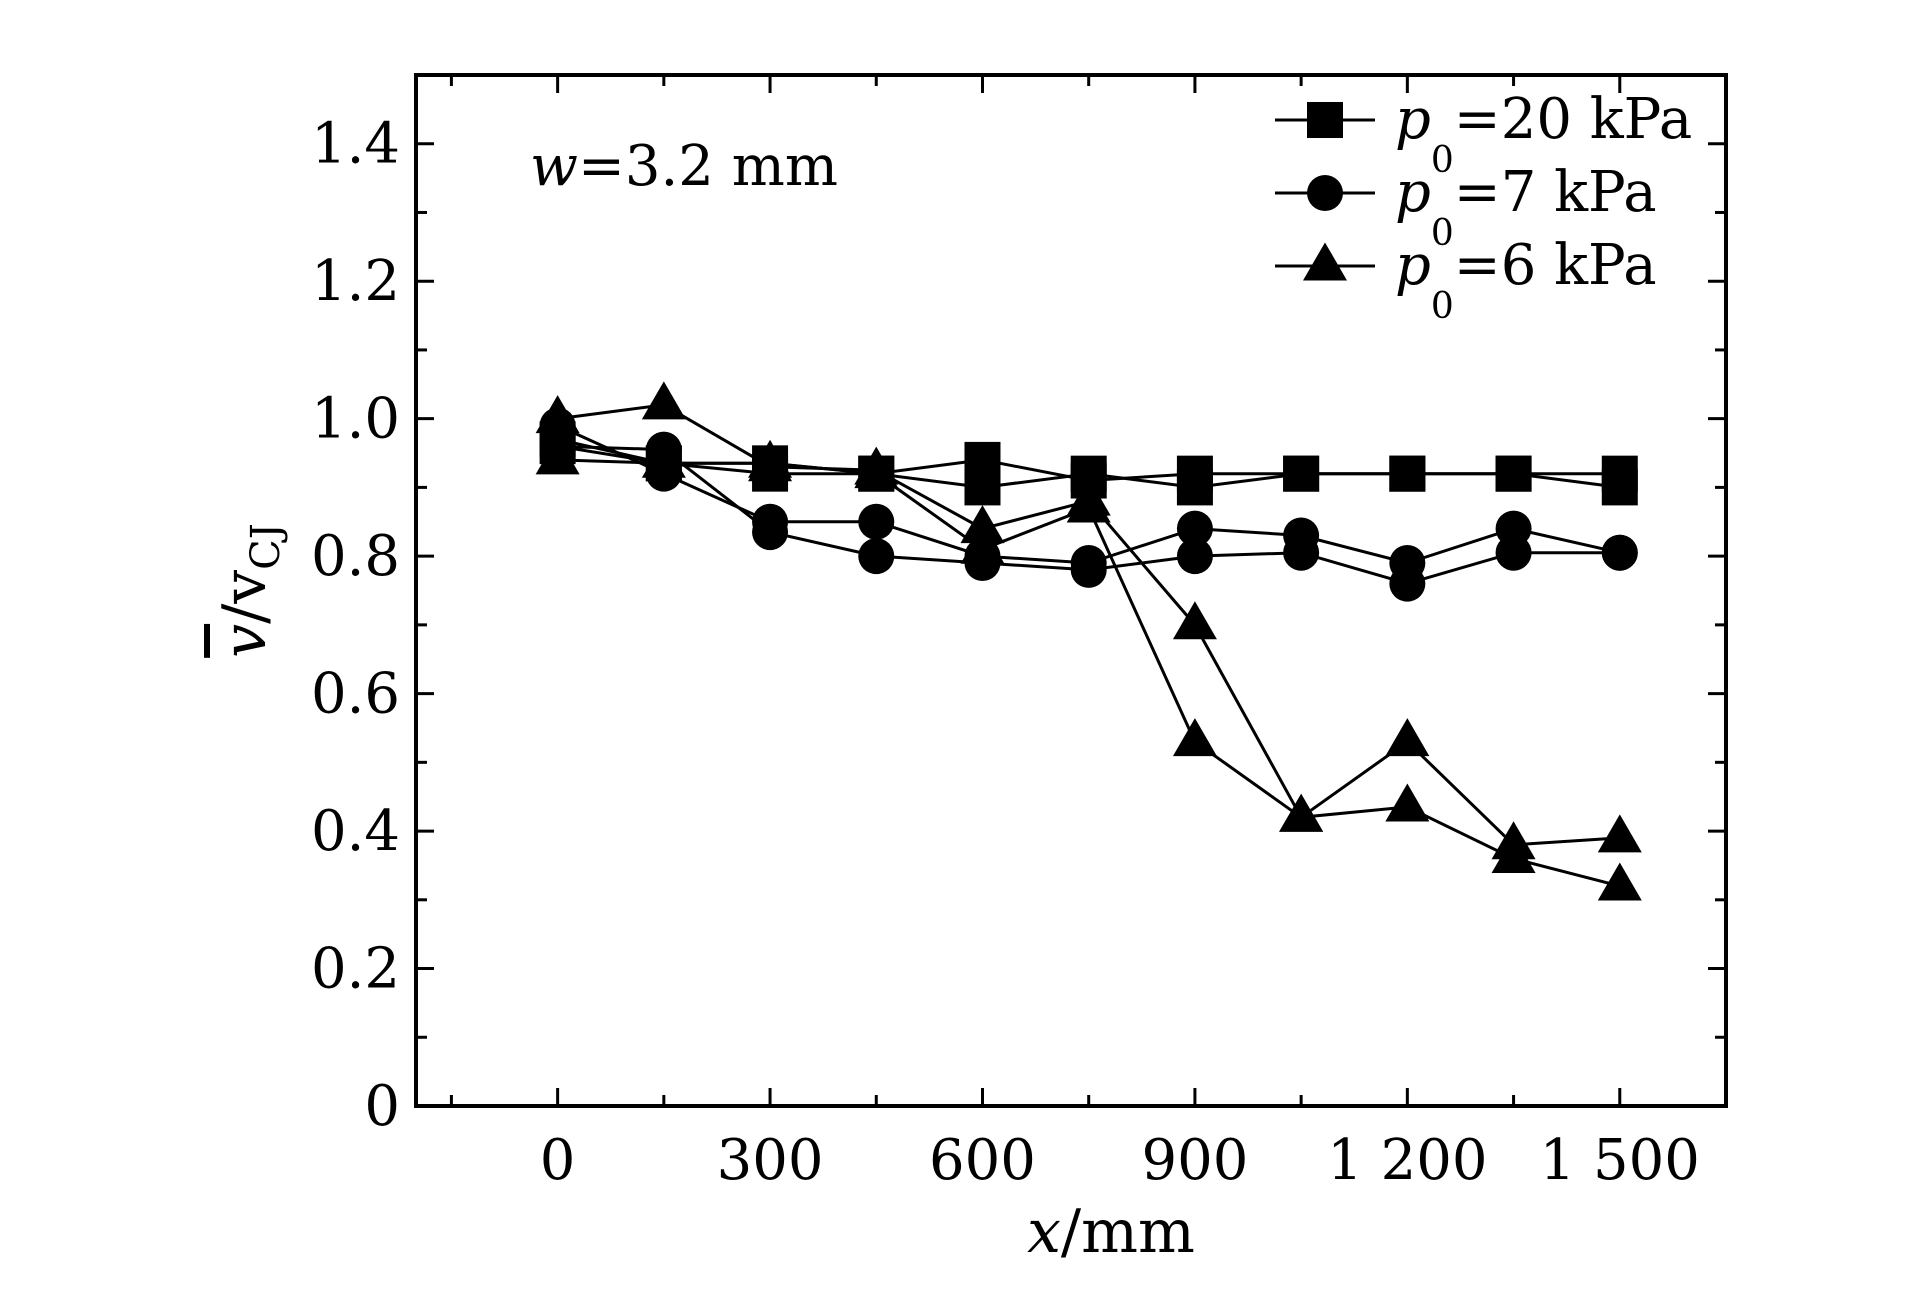 The height and width of the screenshot is (1299, 1923). I want to click on y-tick-label: 1.0, so click(355, 419).